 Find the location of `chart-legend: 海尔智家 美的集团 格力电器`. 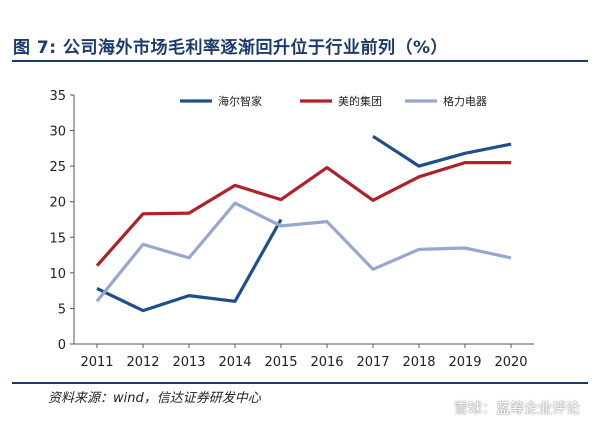

chart-legend: 海尔智家 美的集团 格力电器 is located at coordinates (333, 101).